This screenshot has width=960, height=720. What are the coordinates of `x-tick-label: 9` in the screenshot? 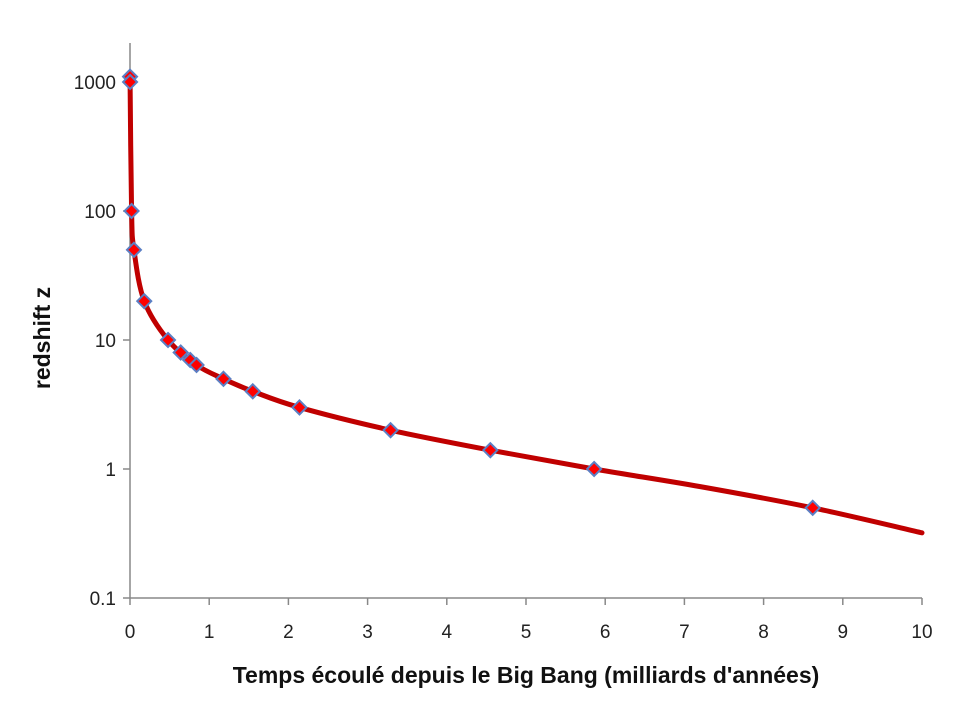 It's located at (843, 632).